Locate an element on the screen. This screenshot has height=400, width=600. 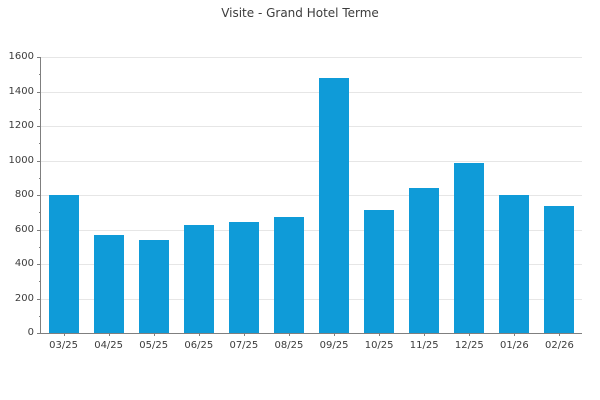
y-axis-label: 0 is located at coordinates (30, 332).